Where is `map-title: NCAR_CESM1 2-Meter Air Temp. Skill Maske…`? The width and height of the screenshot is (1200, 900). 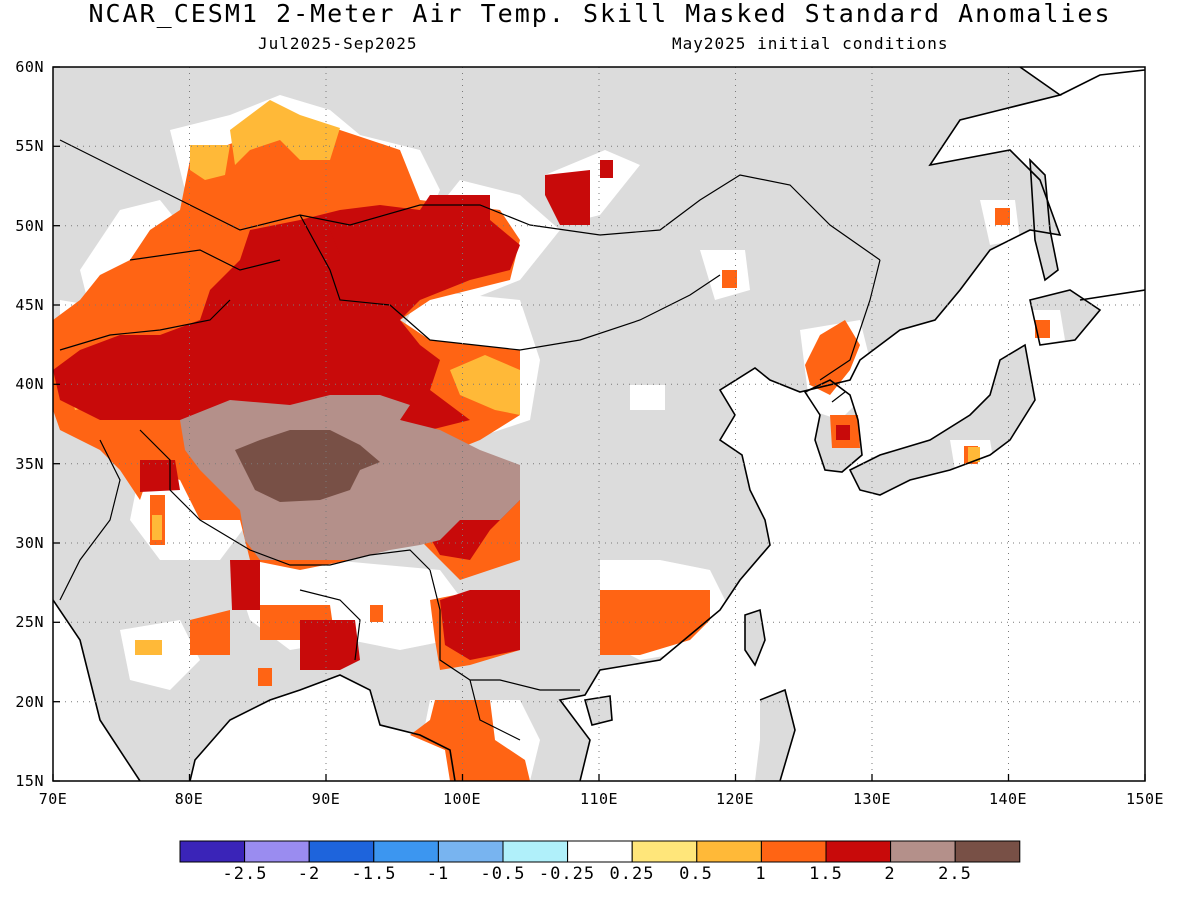
map-title: NCAR_CESM1 2-Meter Air Temp. Skill Maske… is located at coordinates (600, 14).